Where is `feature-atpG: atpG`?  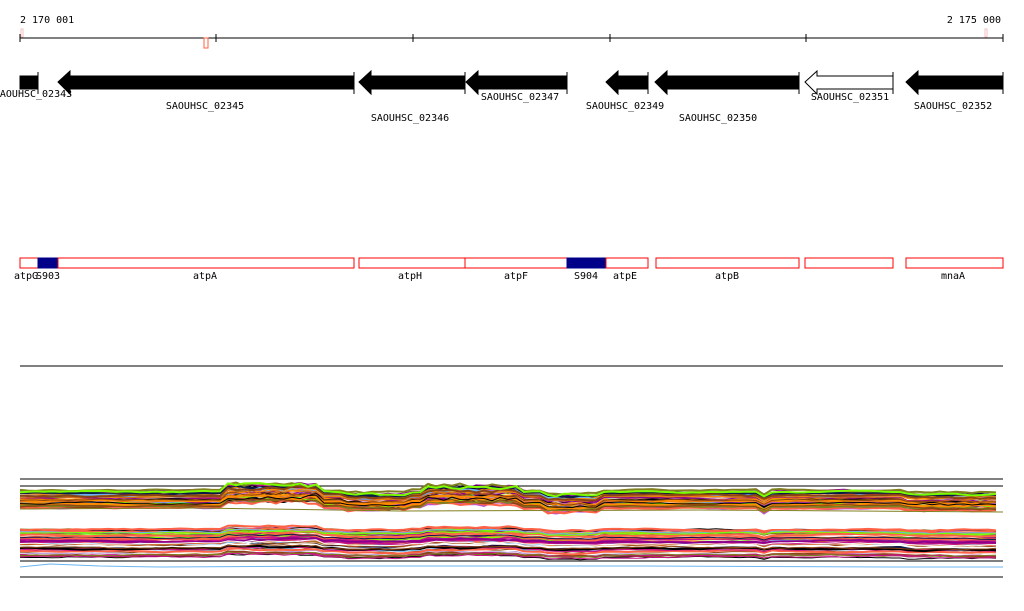 feature-atpG: atpG is located at coordinates (26, 269).